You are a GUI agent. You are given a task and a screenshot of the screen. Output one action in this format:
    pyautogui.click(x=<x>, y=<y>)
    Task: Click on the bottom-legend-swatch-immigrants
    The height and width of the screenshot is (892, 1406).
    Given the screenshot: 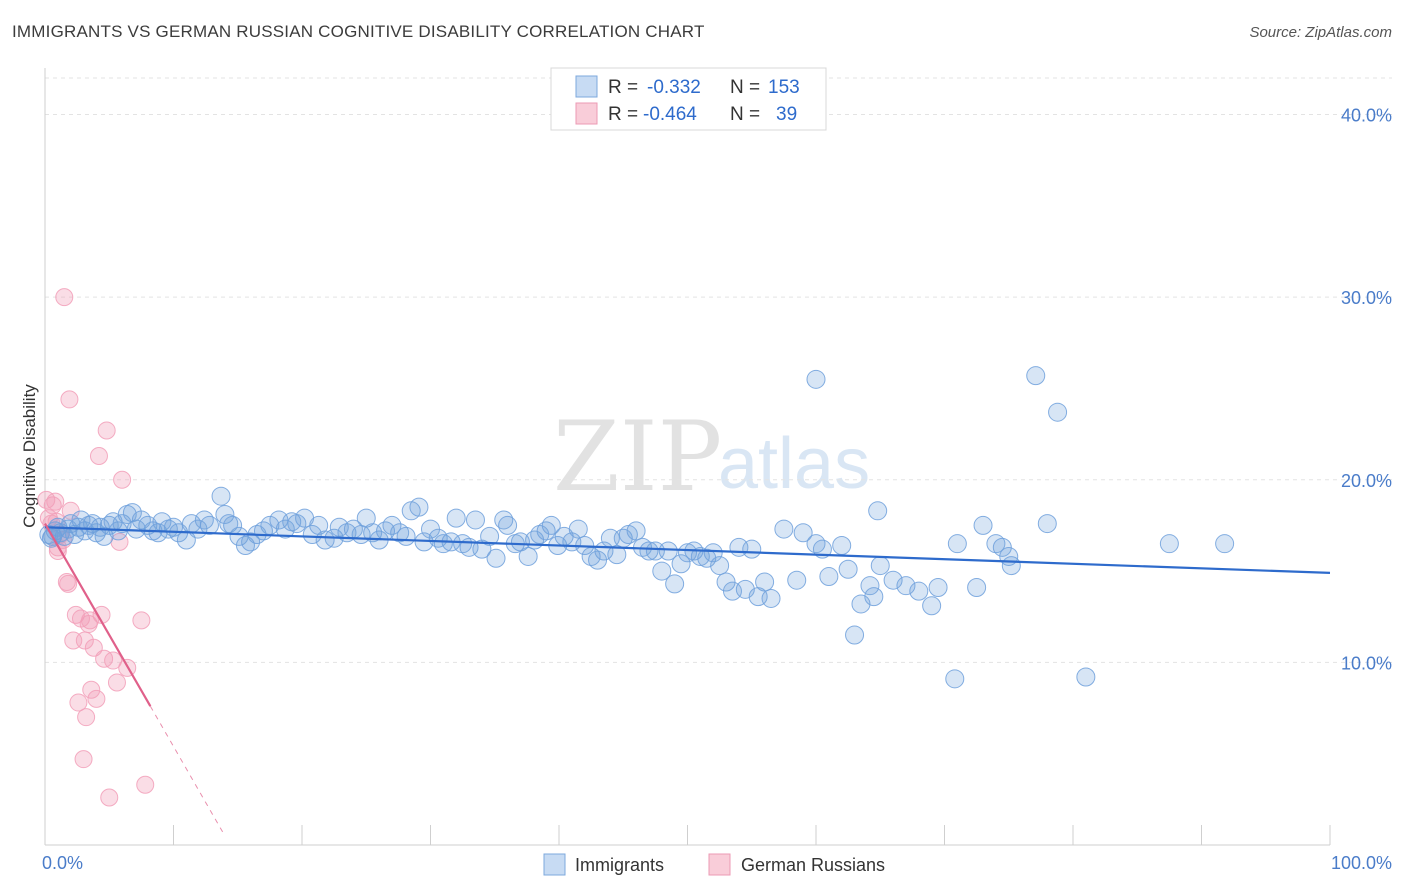 What is the action you would take?
    pyautogui.click(x=554, y=864)
    